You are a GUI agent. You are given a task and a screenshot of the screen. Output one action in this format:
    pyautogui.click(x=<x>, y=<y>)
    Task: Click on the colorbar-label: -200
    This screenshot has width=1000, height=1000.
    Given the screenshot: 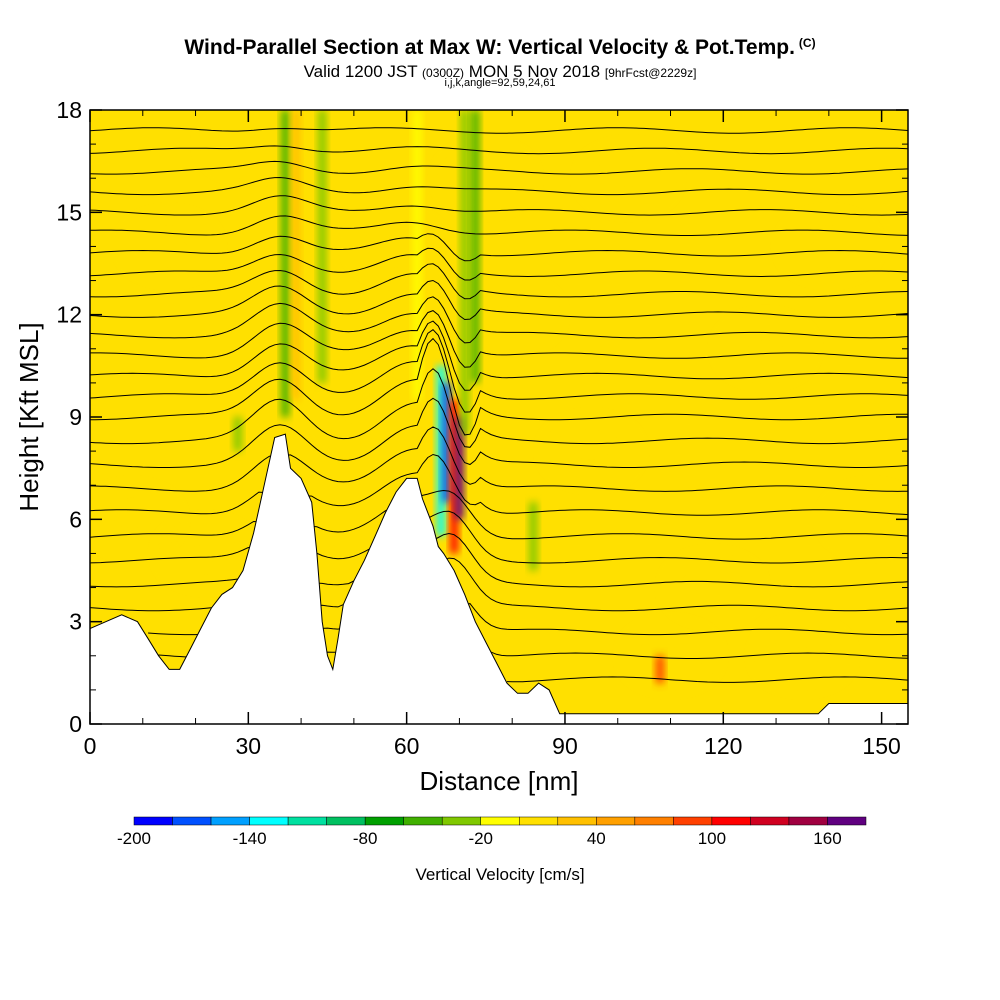 What is the action you would take?
    pyautogui.click(x=134, y=838)
    